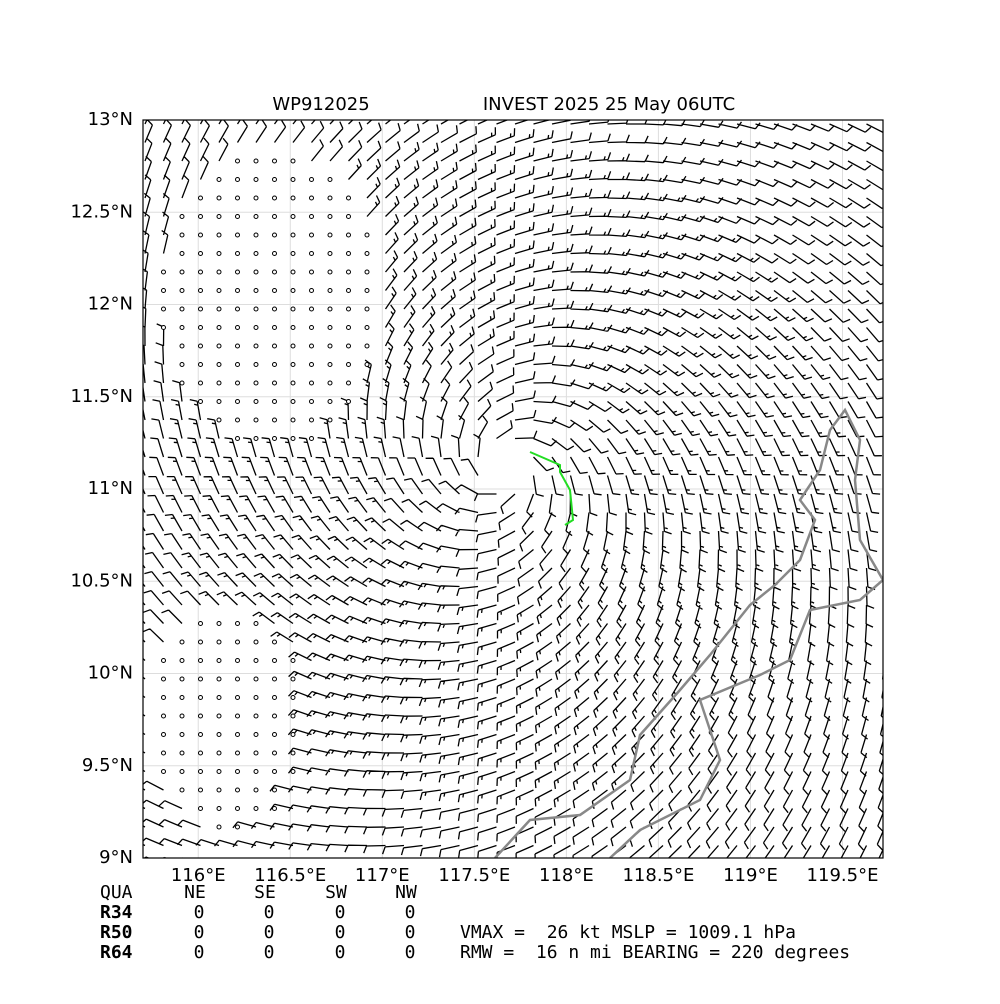 The image size is (1000, 1004). Describe the element at coordinates (474, 875) in the screenshot. I see `x-tick-label: 117.5°E` at that location.